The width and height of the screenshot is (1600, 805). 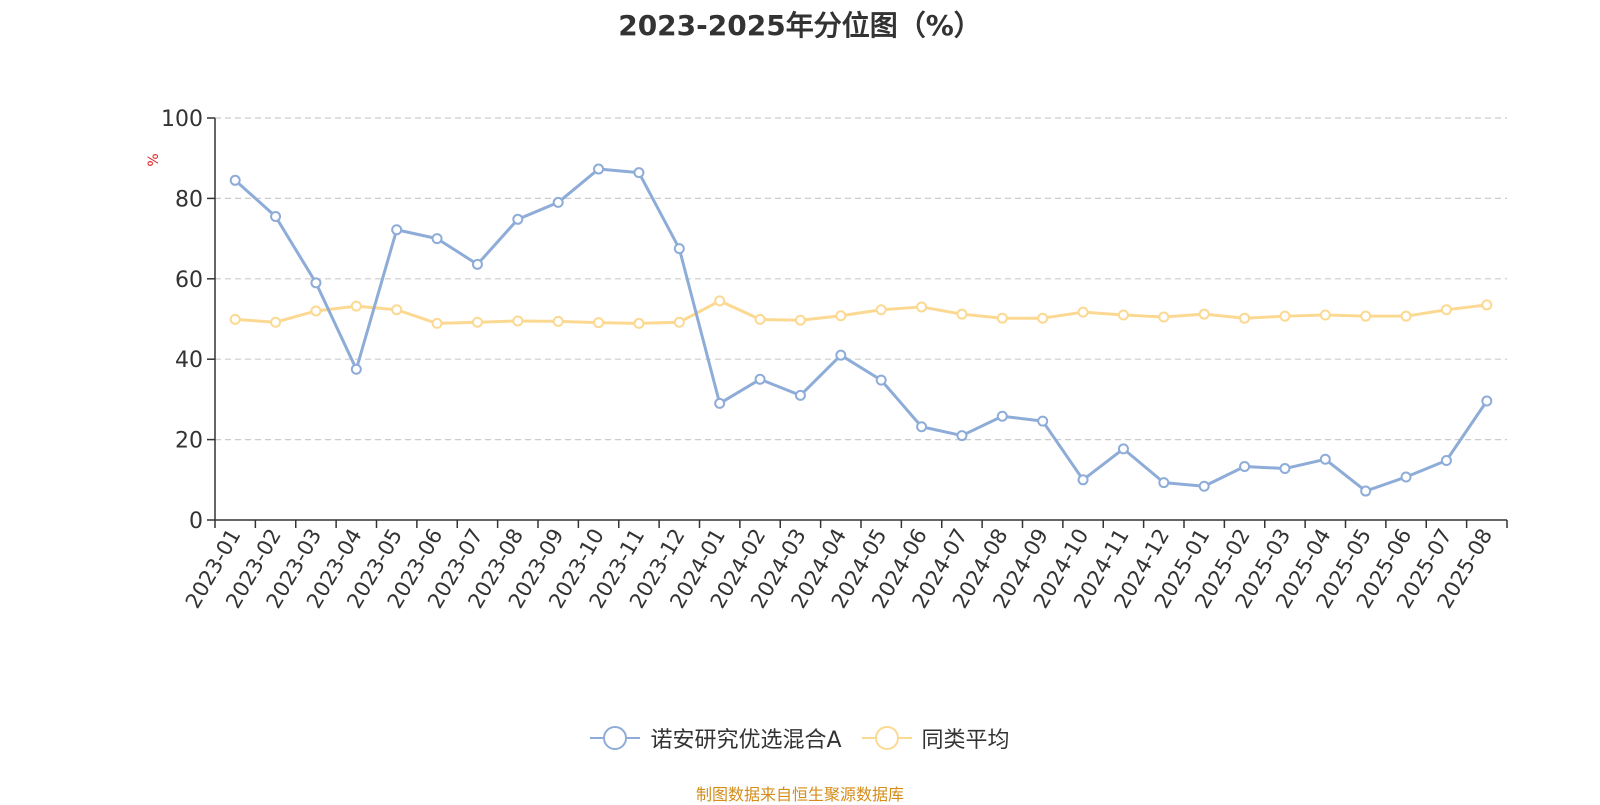 I want to click on y-axis-label: %, so click(x=154, y=159).